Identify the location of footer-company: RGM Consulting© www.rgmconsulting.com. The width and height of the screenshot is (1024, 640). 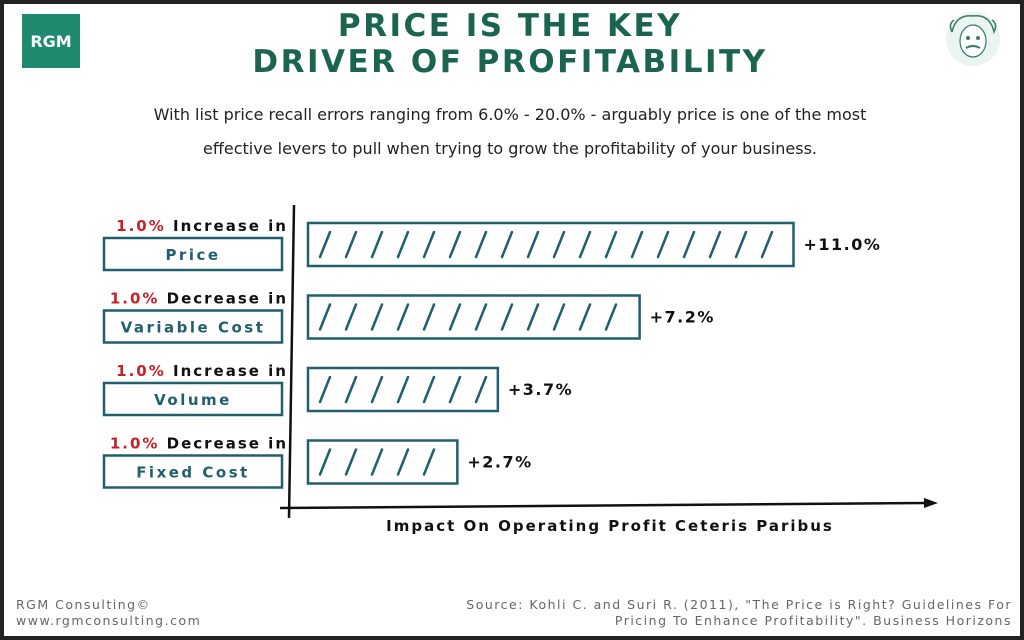
(108, 613).